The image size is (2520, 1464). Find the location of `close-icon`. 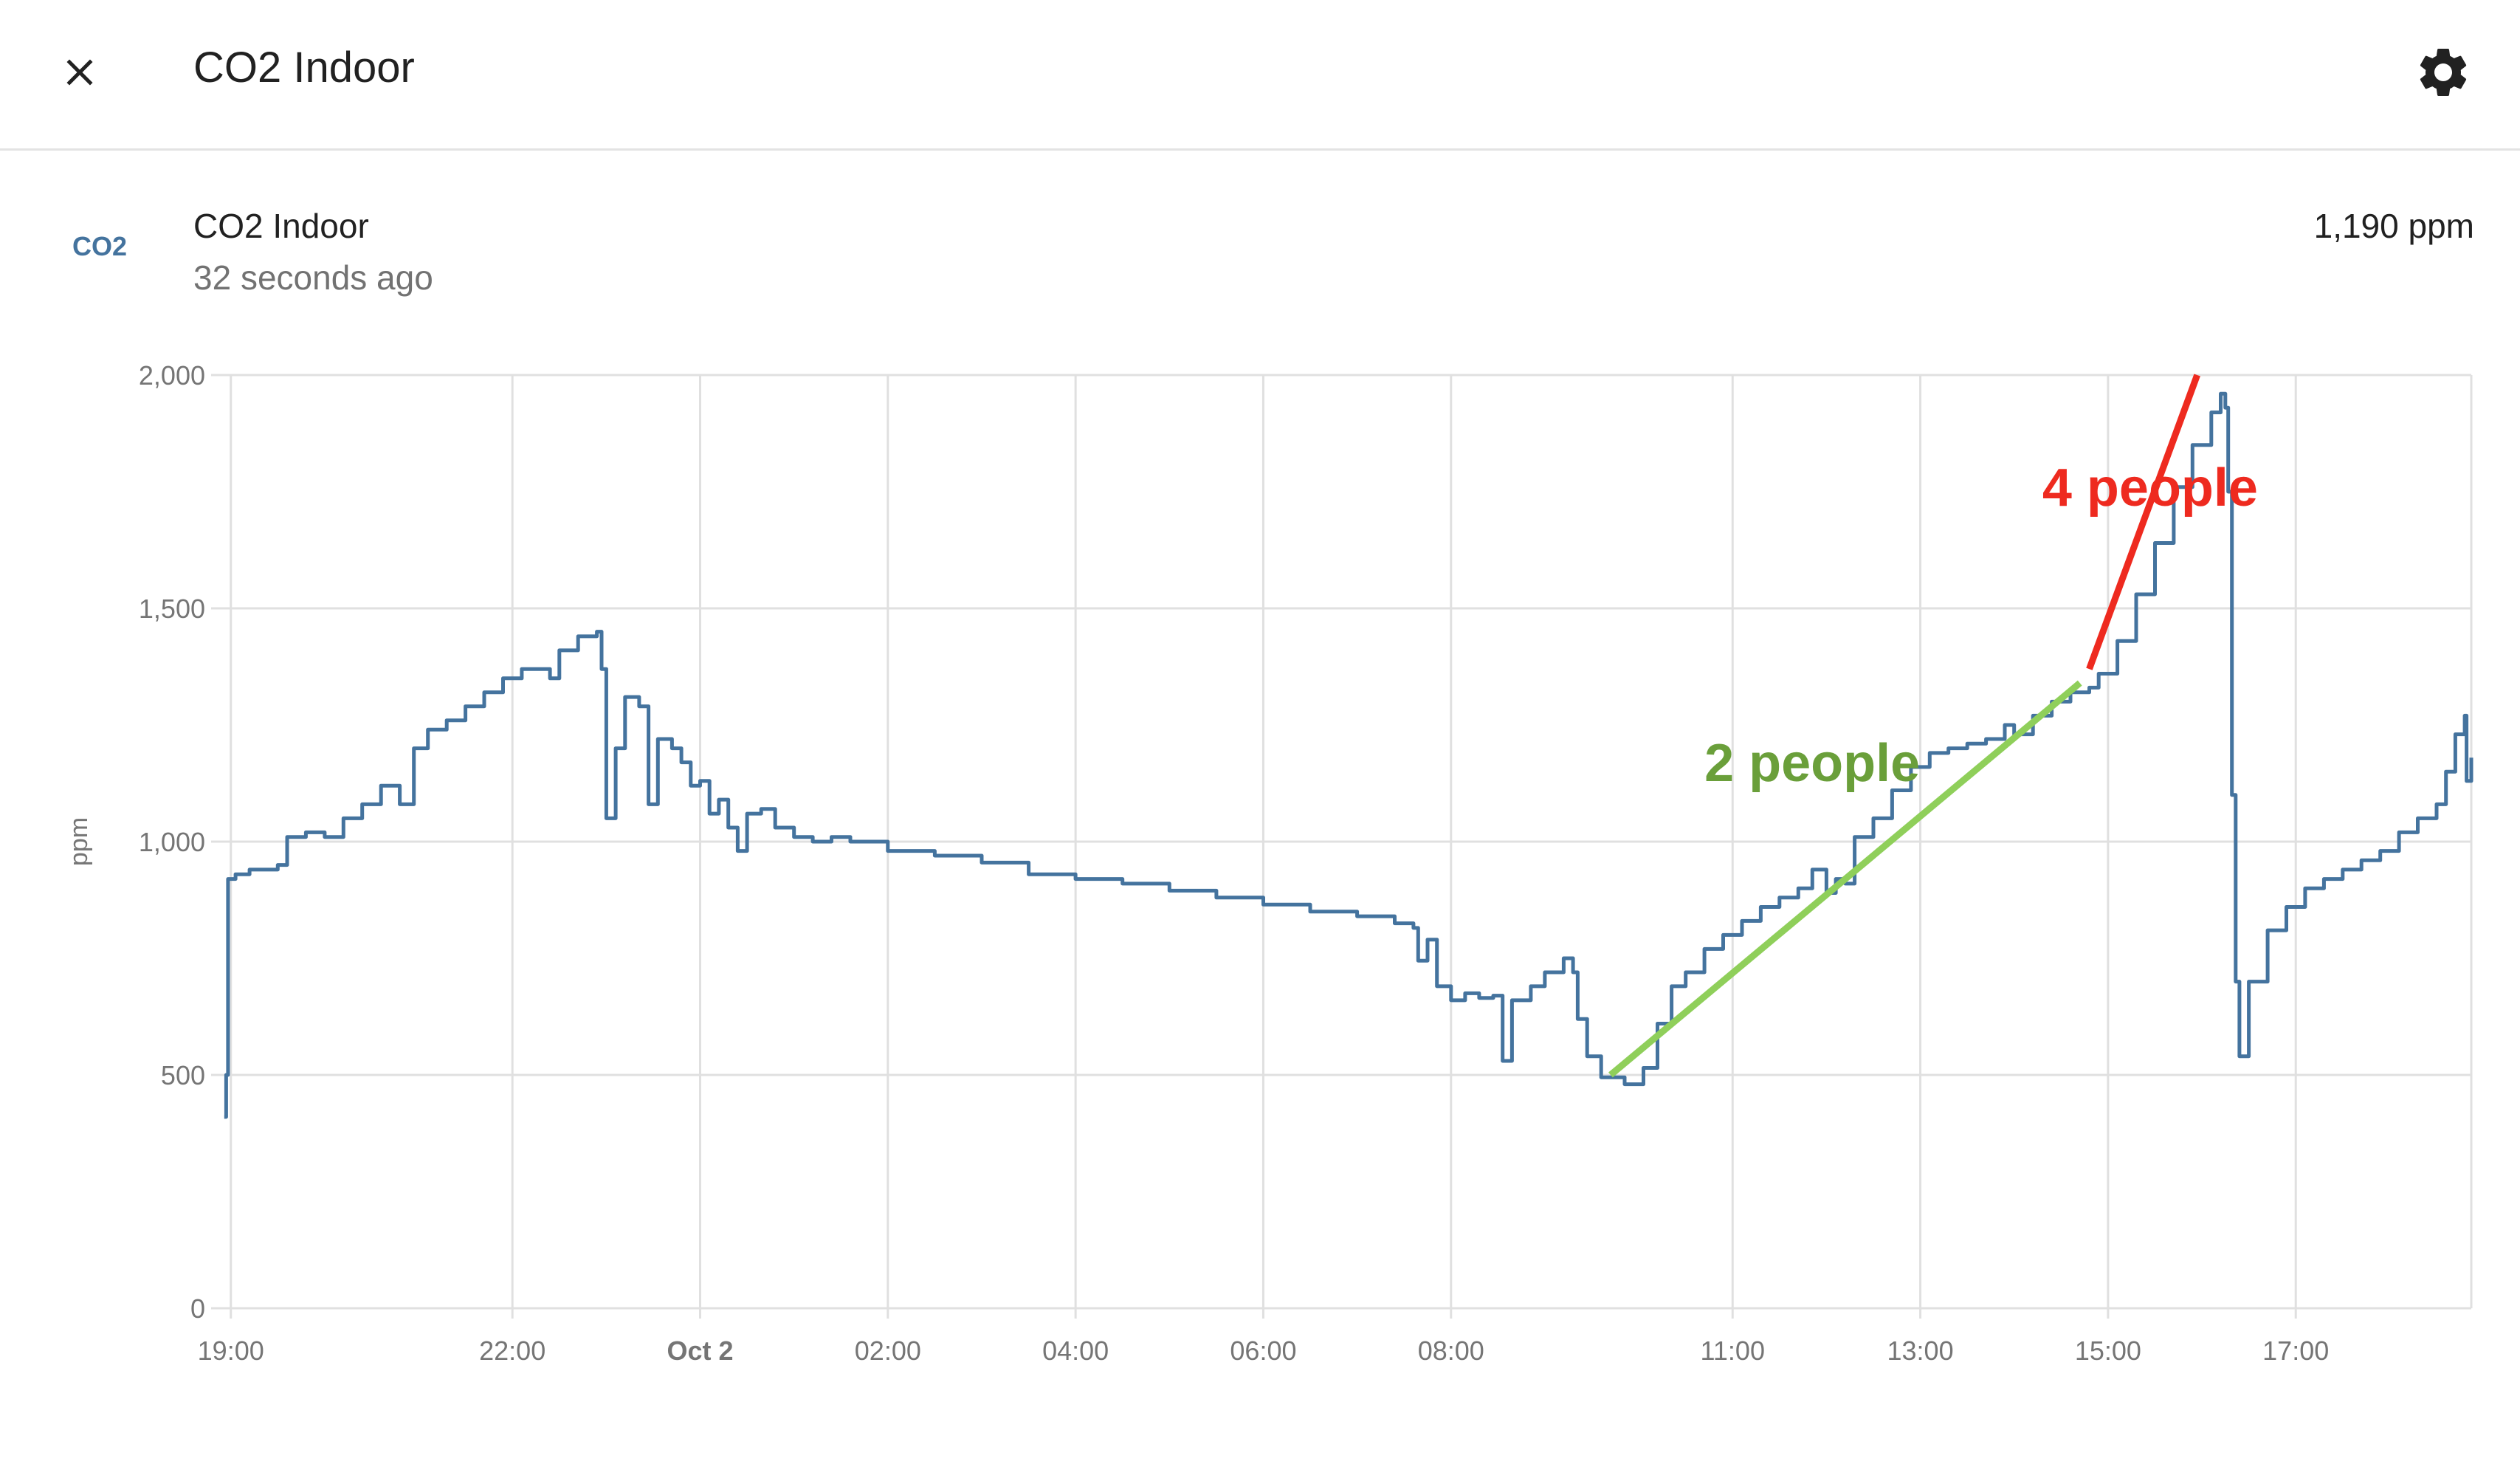

close-icon is located at coordinates (79, 72).